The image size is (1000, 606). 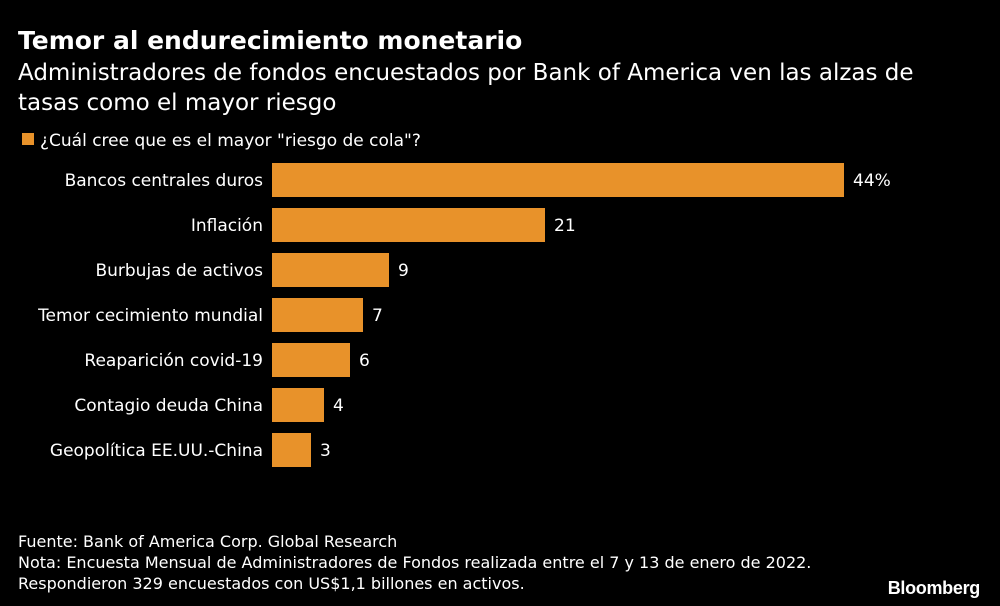 I want to click on category-label-6: Geopolítica EE.UU.-China, so click(x=156, y=451).